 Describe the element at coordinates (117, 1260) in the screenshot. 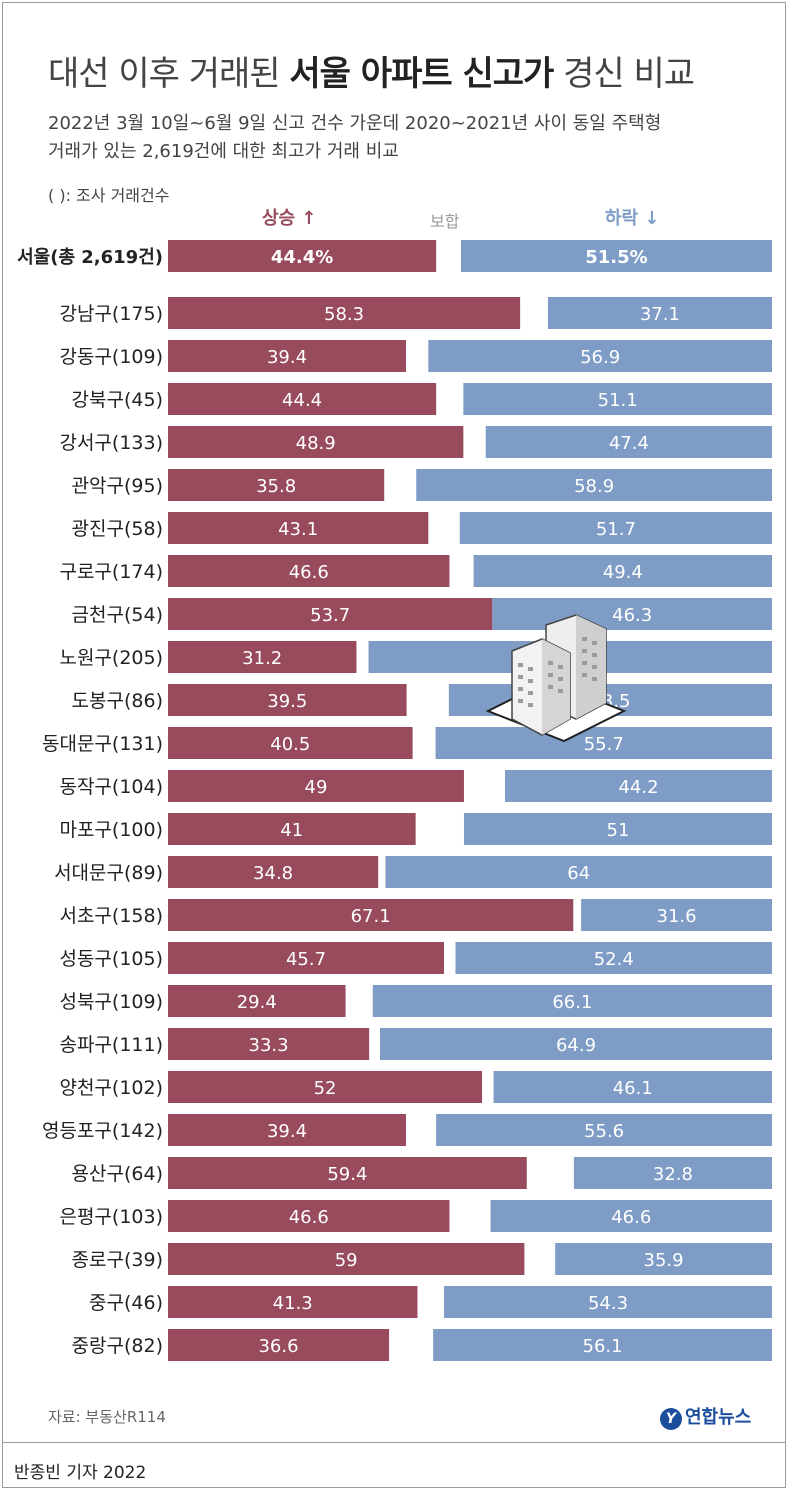

I see `category-label: 종로구(39)` at that location.